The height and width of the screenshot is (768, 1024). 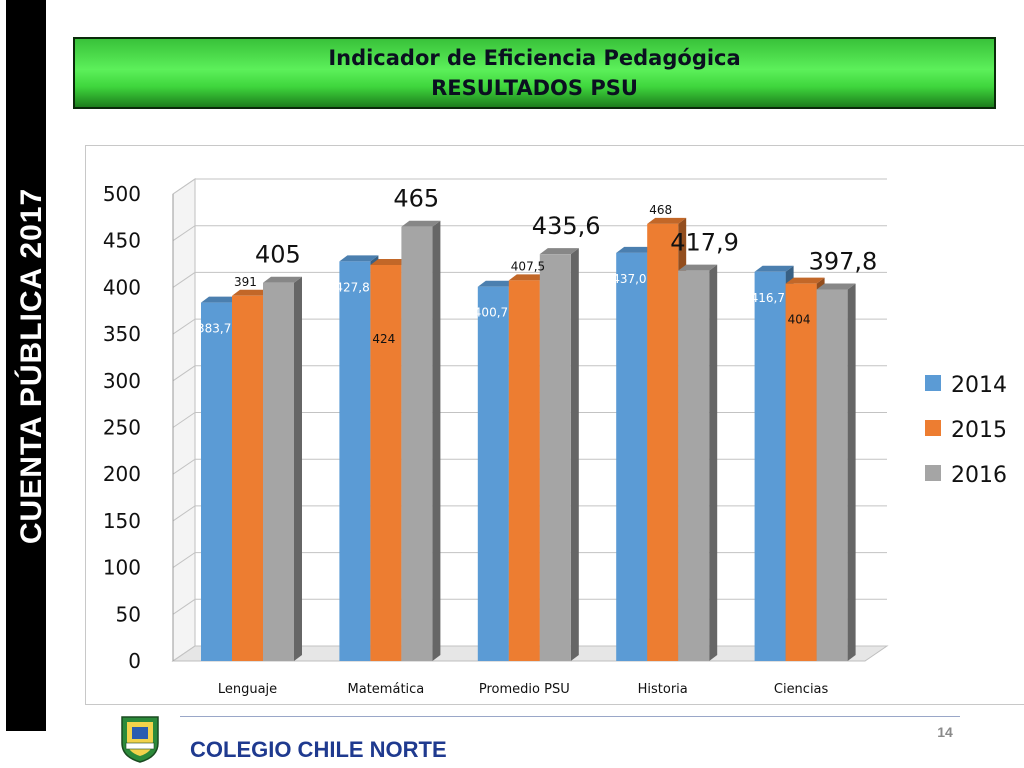 What do you see at coordinates (122, 568) in the screenshot?
I see `y-tick-label: 100` at bounding box center [122, 568].